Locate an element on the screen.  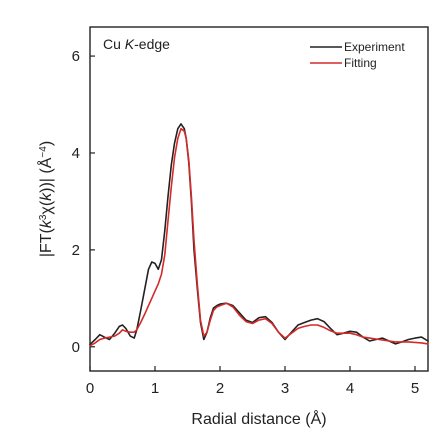
edge-annotation-italic: K is located at coordinates (130, 44).